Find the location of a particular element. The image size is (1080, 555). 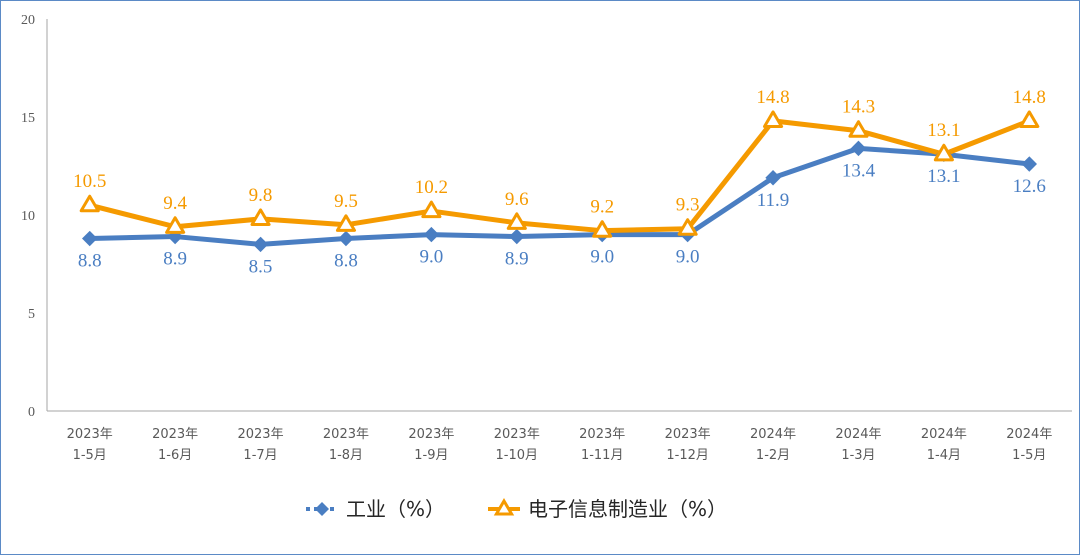

y-tick-label: 10 is located at coordinates (28, 216).